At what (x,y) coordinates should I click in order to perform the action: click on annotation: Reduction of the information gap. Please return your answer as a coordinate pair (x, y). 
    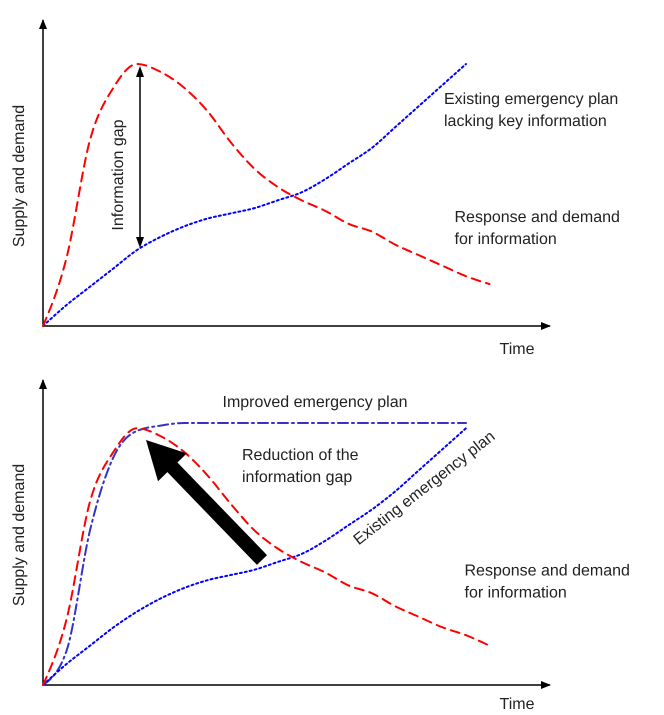
    Looking at the image, I should click on (300, 466).